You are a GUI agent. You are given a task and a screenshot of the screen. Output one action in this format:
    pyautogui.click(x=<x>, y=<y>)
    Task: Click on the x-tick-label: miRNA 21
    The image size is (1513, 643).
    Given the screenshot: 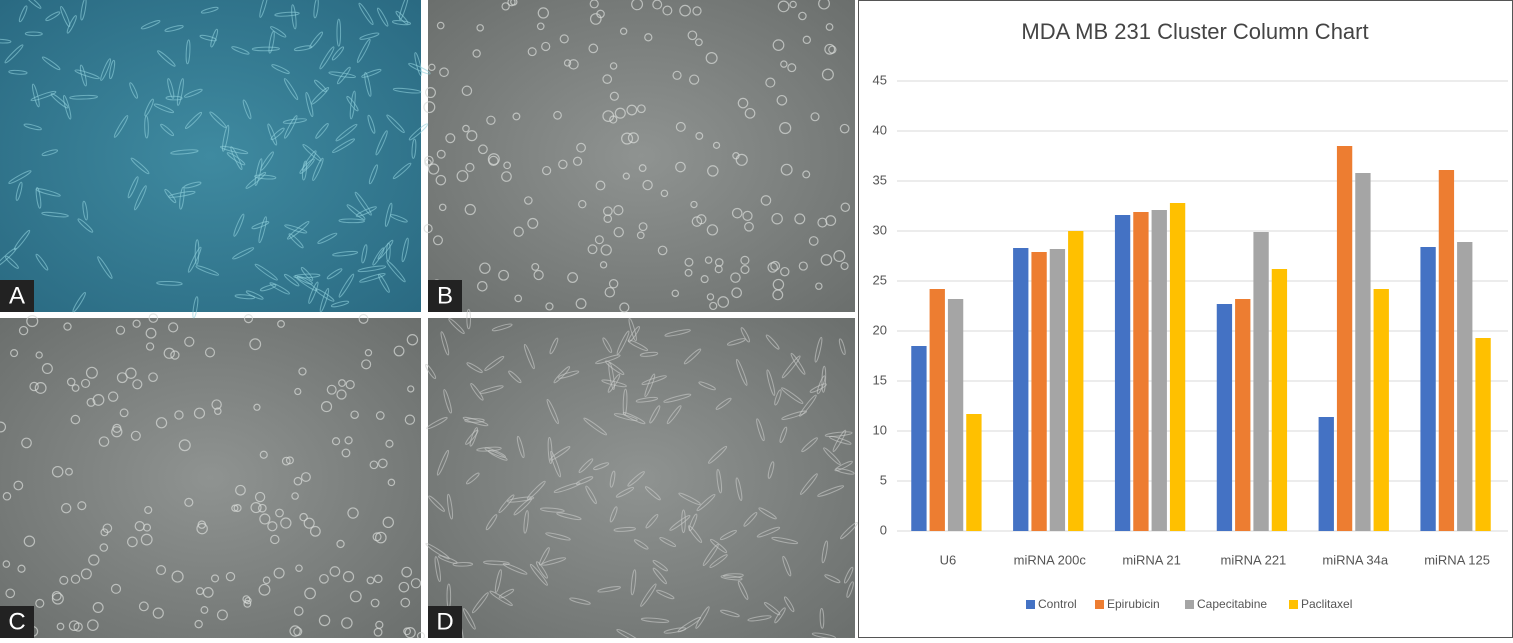 What is the action you would take?
    pyautogui.click(x=1151, y=559)
    